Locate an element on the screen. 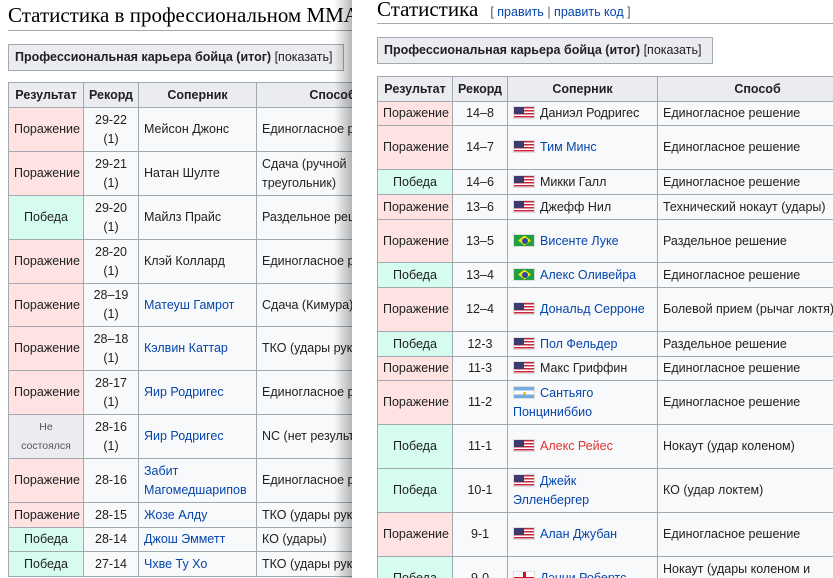  record-cell: 10-1 is located at coordinates (480, 490).